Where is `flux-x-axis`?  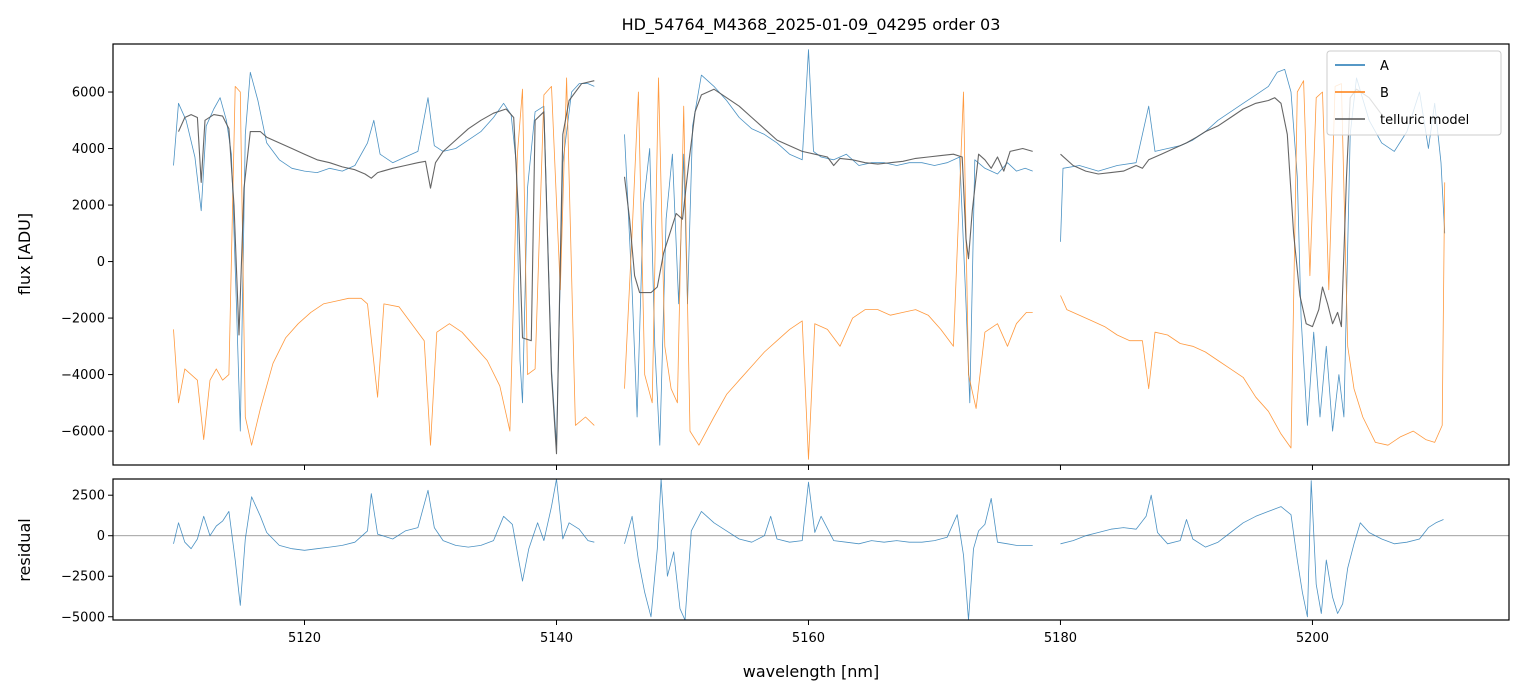 flux-x-axis is located at coordinates (808, 467).